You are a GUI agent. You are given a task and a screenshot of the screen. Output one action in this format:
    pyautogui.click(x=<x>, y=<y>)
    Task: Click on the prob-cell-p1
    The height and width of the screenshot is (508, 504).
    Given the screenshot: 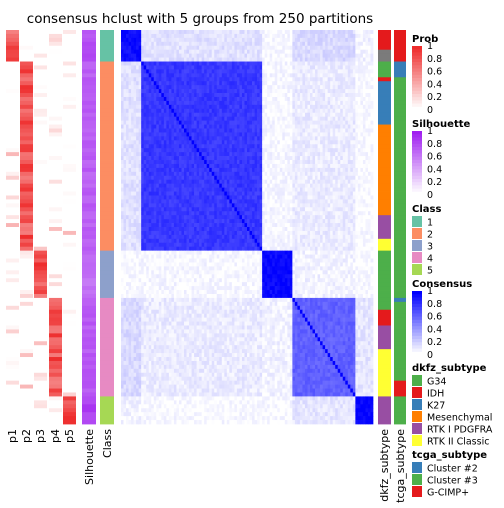 What is the action you would take?
    pyautogui.click(x=12, y=142)
    